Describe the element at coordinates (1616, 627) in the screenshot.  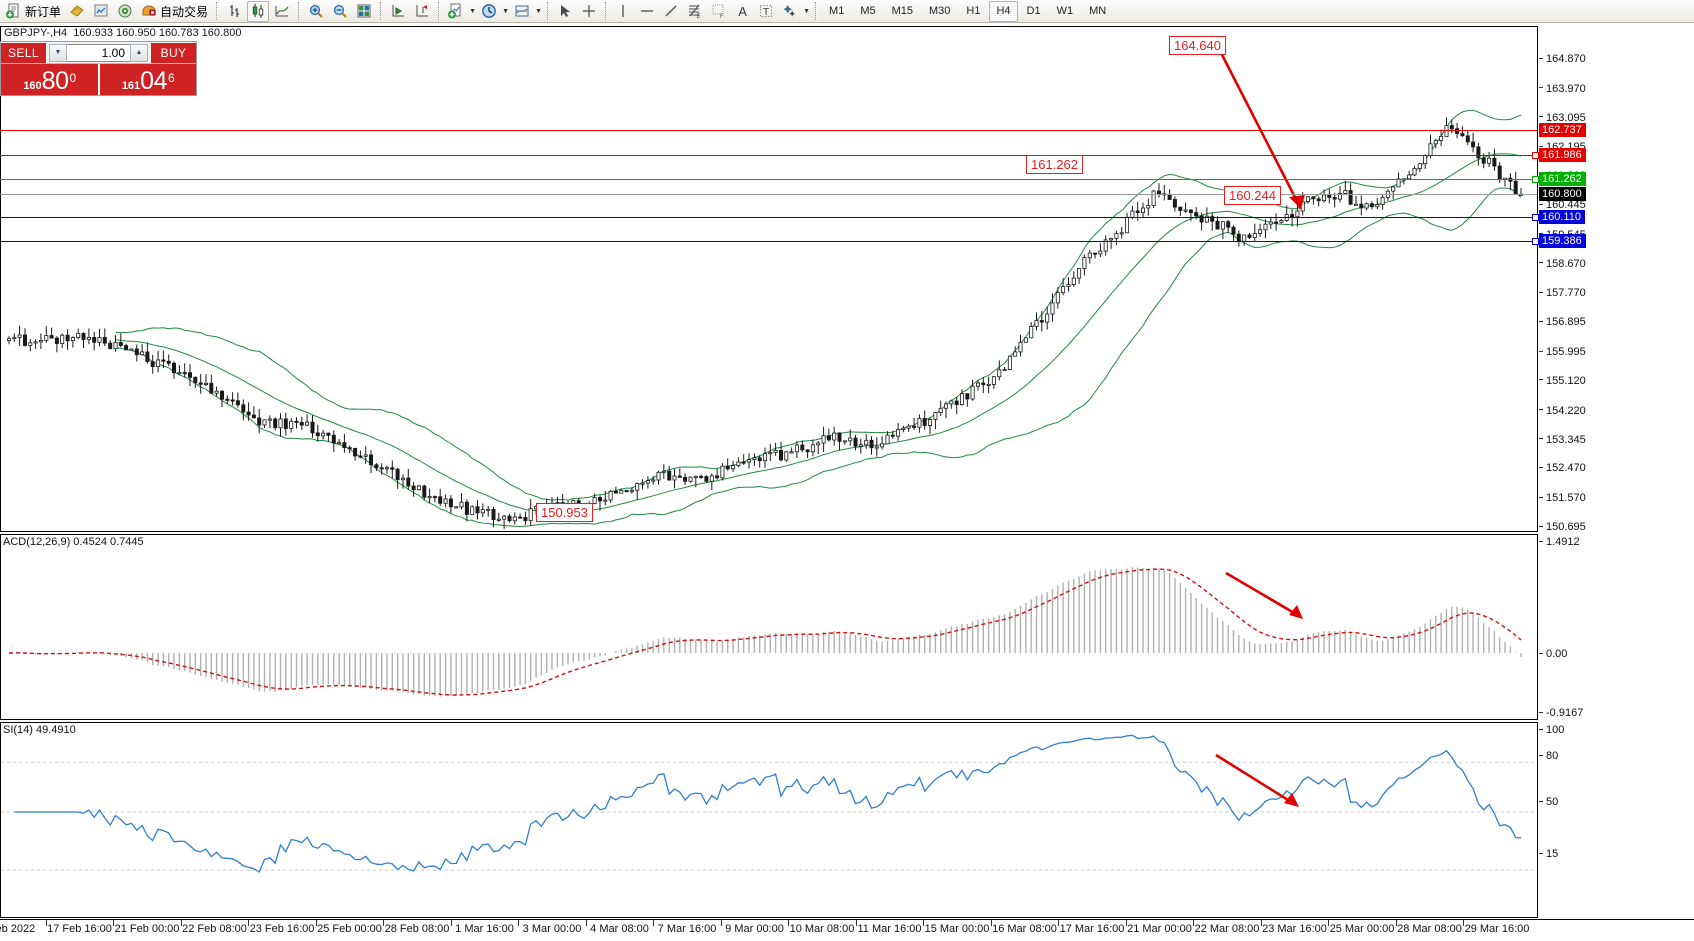
I see `macd-scale: 1.4912 0.00 -0.9167` at that location.